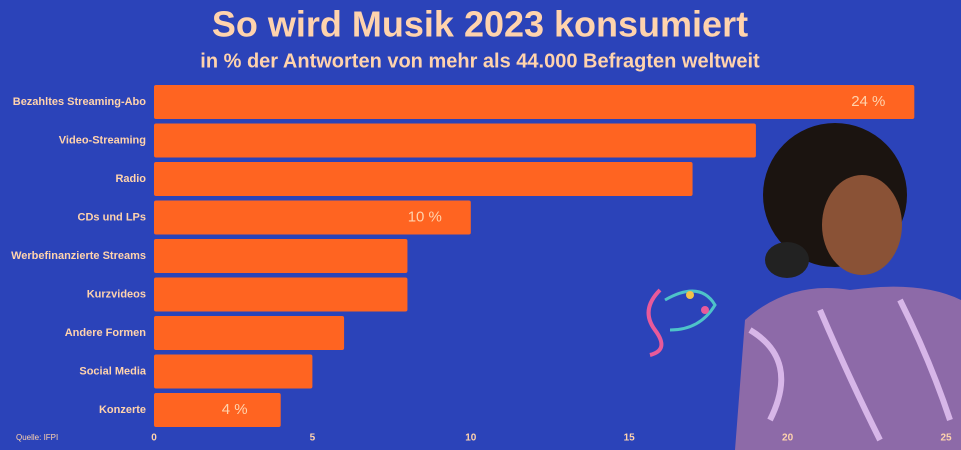 This screenshot has height=450, width=961. Describe the element at coordinates (112, 217) in the screenshot. I see `y-tick-label: CDs und LPs` at that location.